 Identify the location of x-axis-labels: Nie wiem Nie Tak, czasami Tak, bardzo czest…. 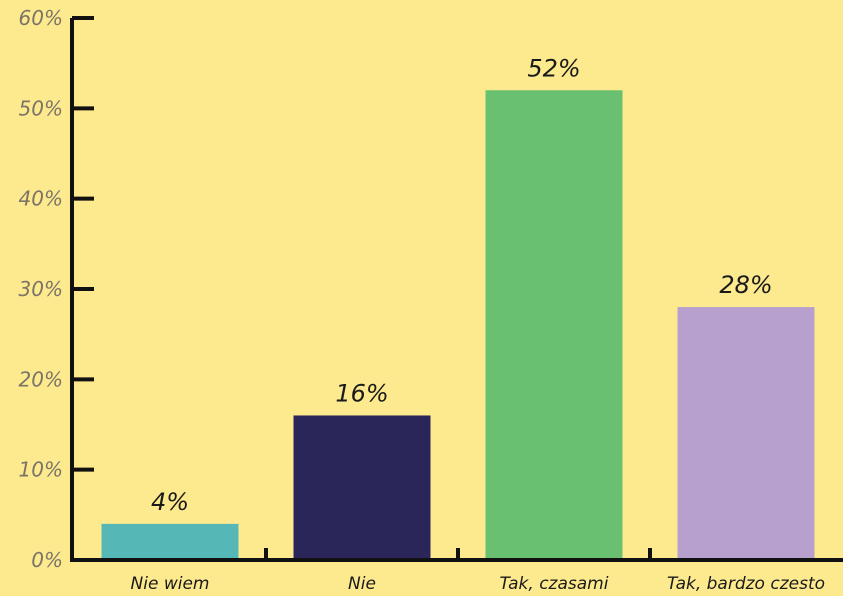
(478, 584).